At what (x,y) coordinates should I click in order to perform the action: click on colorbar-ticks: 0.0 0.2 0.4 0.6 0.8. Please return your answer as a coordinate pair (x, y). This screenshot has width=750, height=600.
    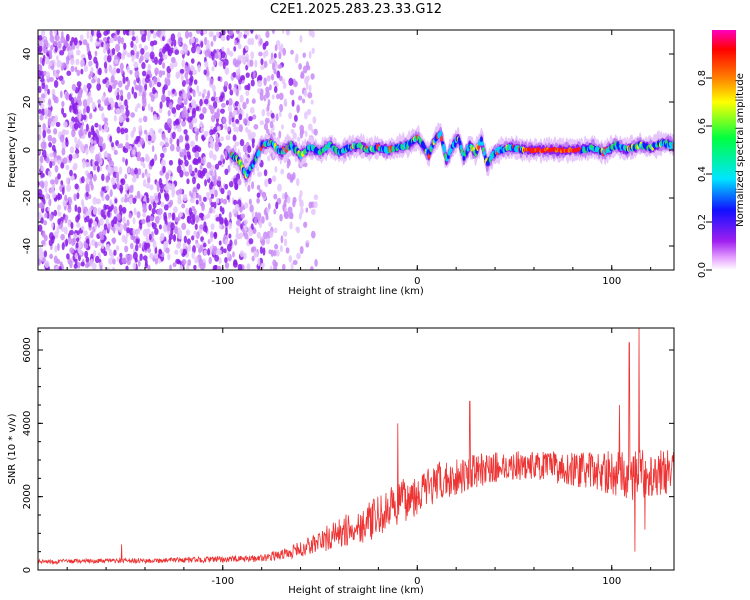
    Looking at the image, I should click on (704, 174).